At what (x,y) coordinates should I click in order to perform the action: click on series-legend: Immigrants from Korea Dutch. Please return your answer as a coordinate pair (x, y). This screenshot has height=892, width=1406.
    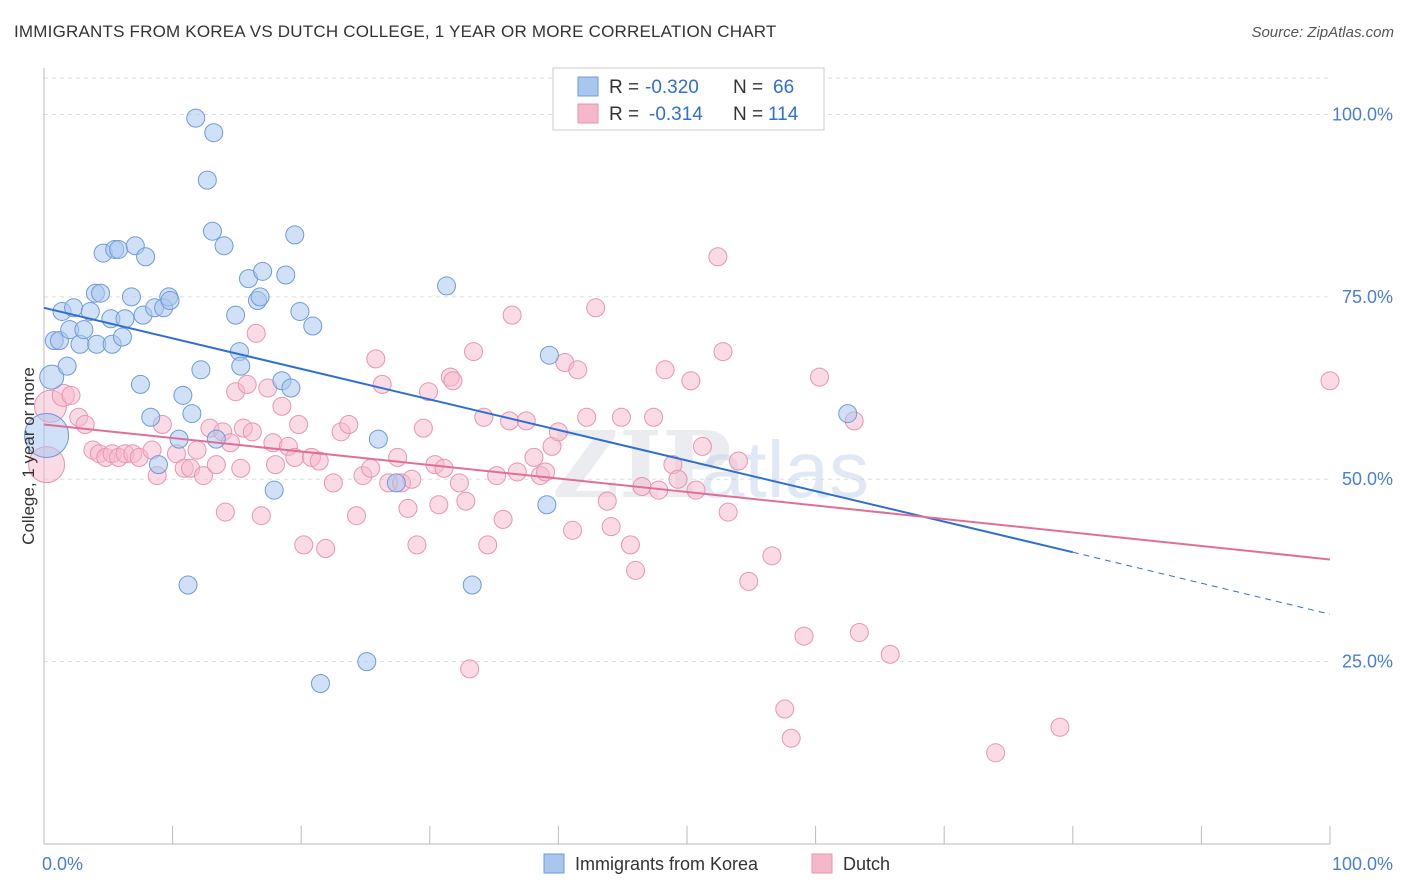
    Looking at the image, I should click on (716, 863).